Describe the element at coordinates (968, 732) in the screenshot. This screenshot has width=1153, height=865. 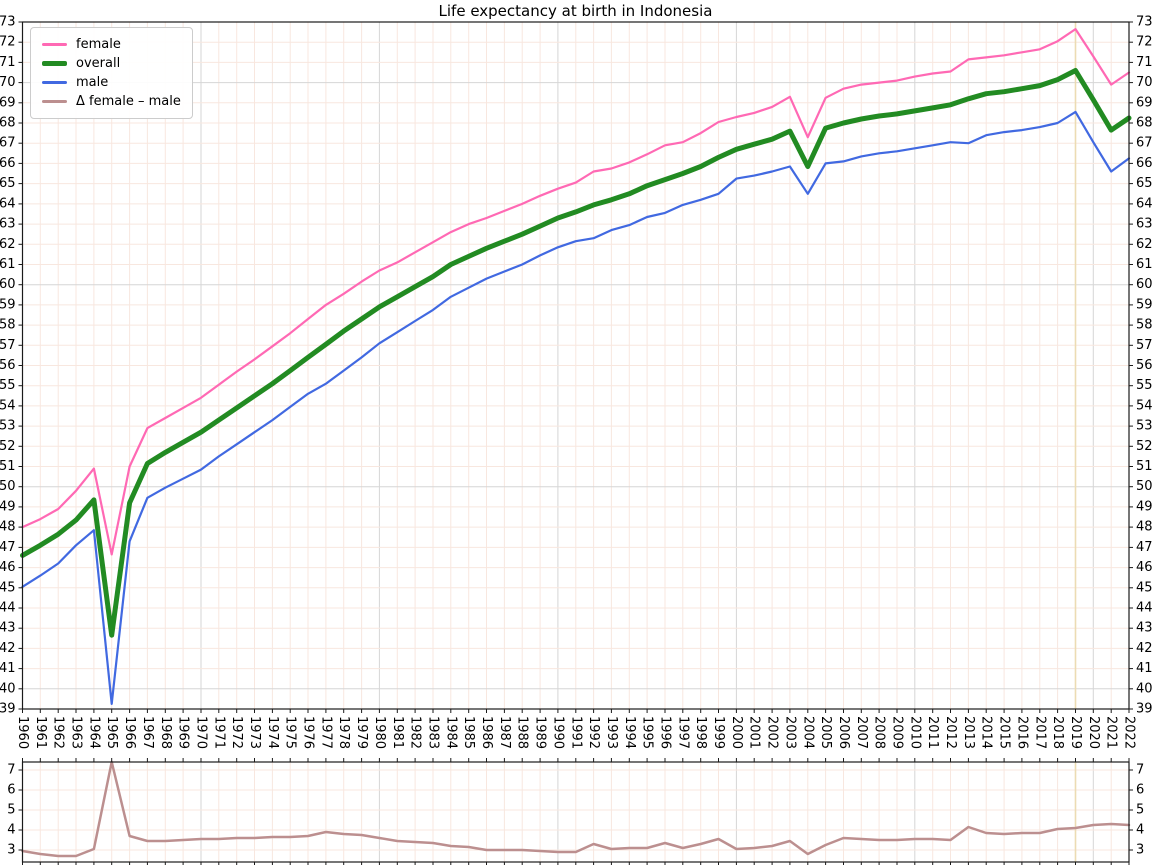
I see `x-tick-label: 2013` at that location.